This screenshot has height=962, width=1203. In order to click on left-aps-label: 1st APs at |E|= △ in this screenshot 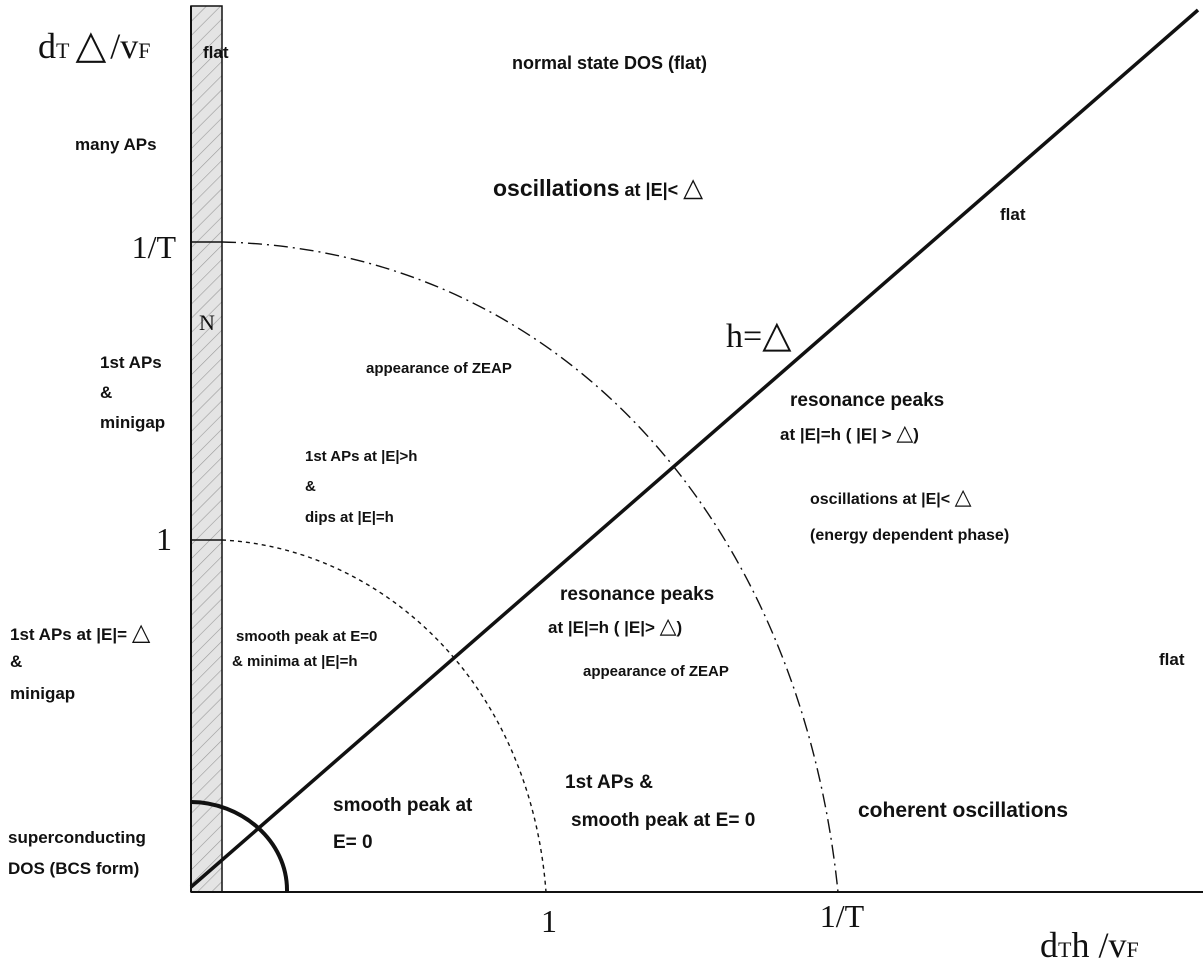, I will do `click(80, 632)`.